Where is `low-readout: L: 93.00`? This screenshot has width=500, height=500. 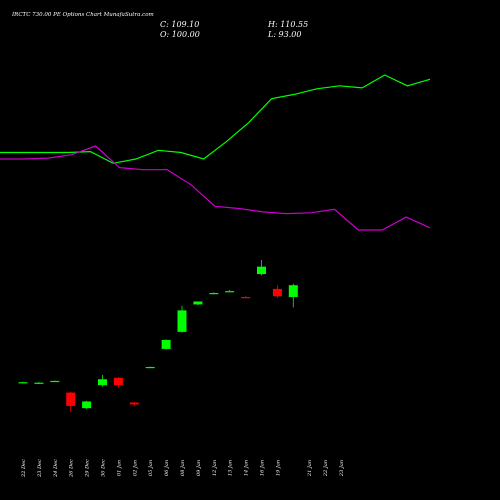
low-readout: L: 93.00 is located at coordinates (284, 34).